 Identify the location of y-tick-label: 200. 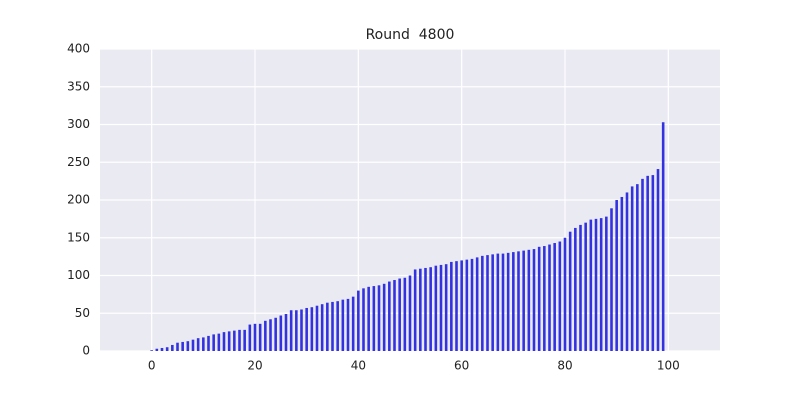
(78, 200).